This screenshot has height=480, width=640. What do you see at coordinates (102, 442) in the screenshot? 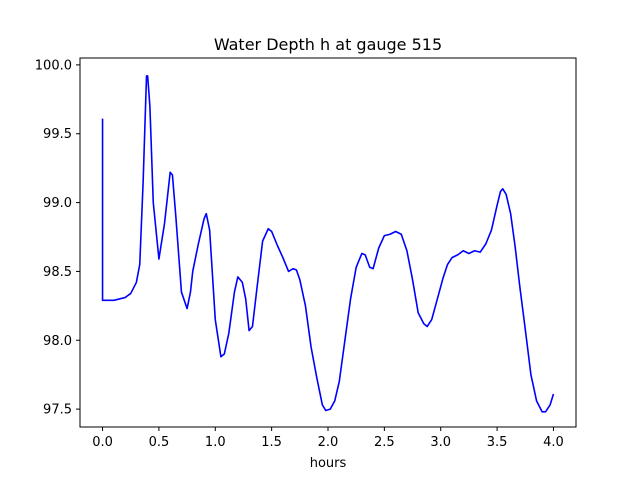
I see `x-tick-label: 0.0` at bounding box center [102, 442].